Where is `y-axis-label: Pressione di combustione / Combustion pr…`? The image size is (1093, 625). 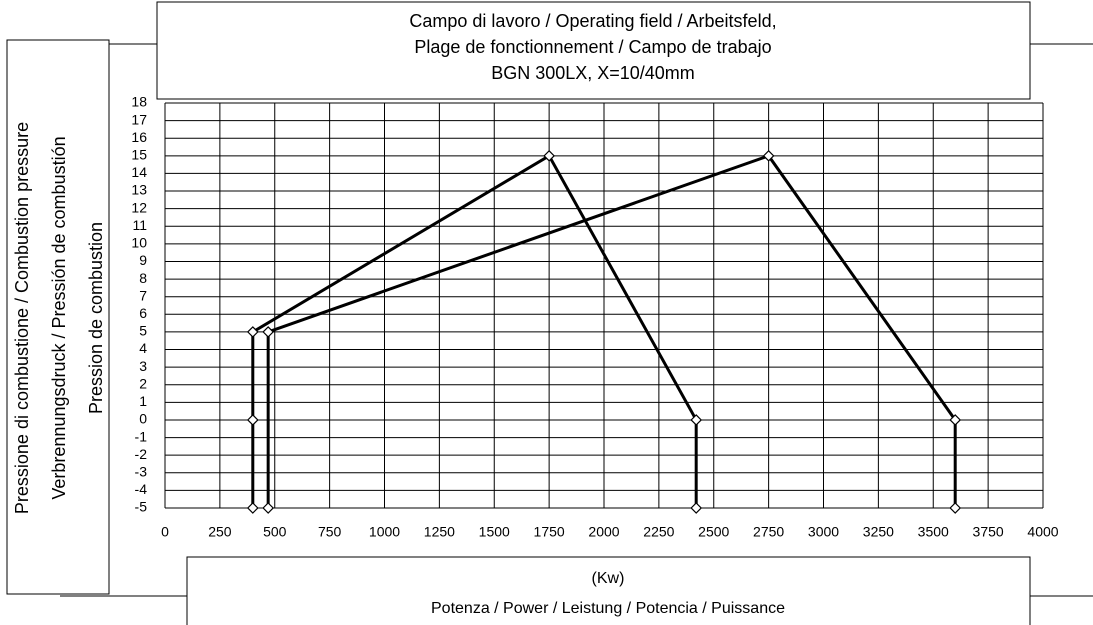 y-axis-label: Pressione di combustione / Combustion pr… is located at coordinates (22, 318).